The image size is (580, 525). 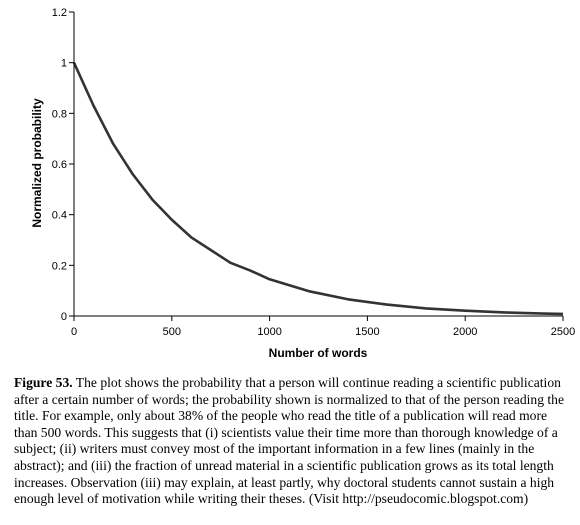 What do you see at coordinates (318, 353) in the screenshot?
I see `x-axis-title: Number of words` at bounding box center [318, 353].